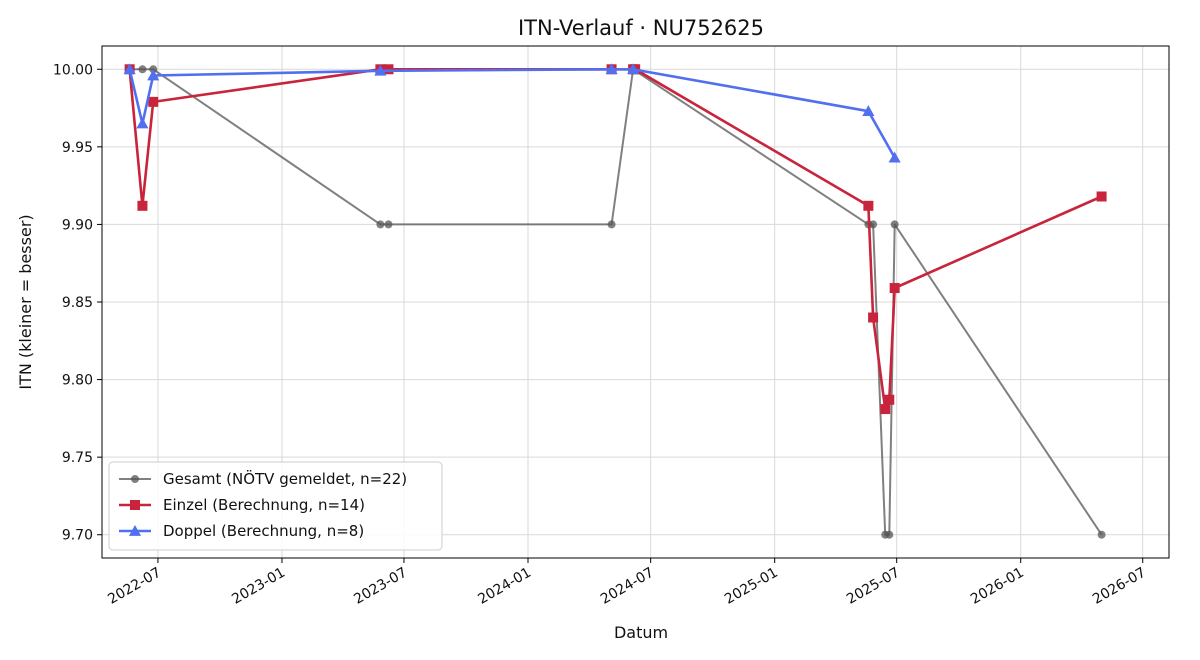  What do you see at coordinates (873, 586) in the screenshot?
I see `x-tick-label: 2025-07` at bounding box center [873, 586].